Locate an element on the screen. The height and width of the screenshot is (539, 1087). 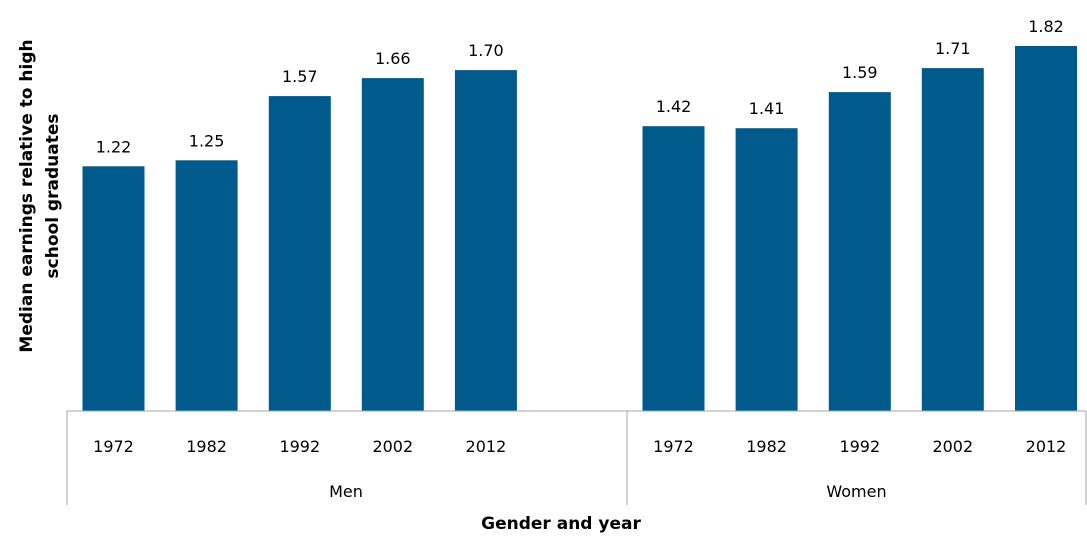
x-tick-labels: 1972 1982 1992 2002 2012 1972 1982 1992 2002 2012 is located at coordinates (579, 446).